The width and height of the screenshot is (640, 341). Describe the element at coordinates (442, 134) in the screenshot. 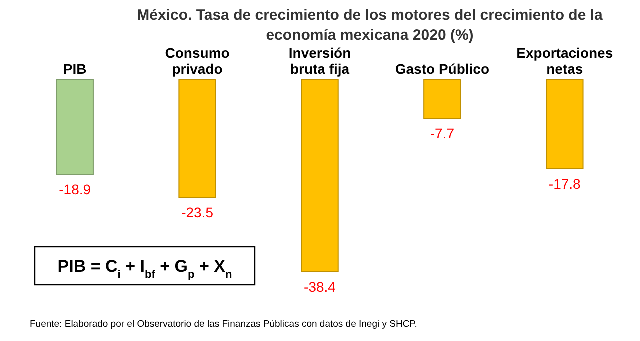

I see `data-label: -7.7` at that location.